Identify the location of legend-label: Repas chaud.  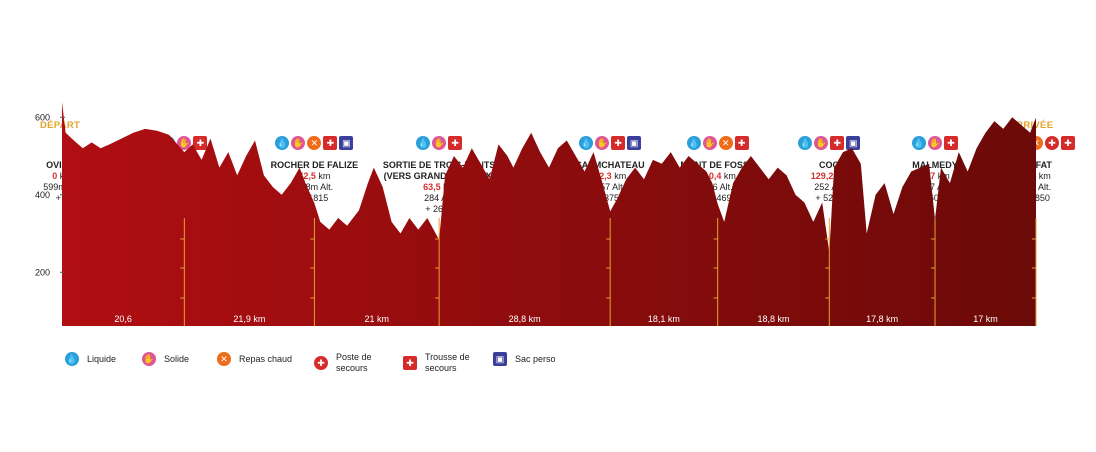
(266, 358).